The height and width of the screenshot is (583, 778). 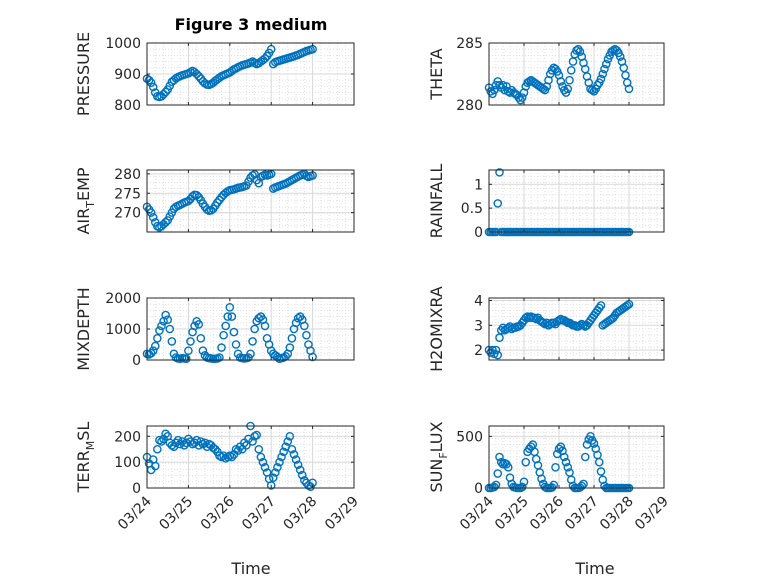 I want to click on y-tick-label: 3, so click(x=478, y=326).